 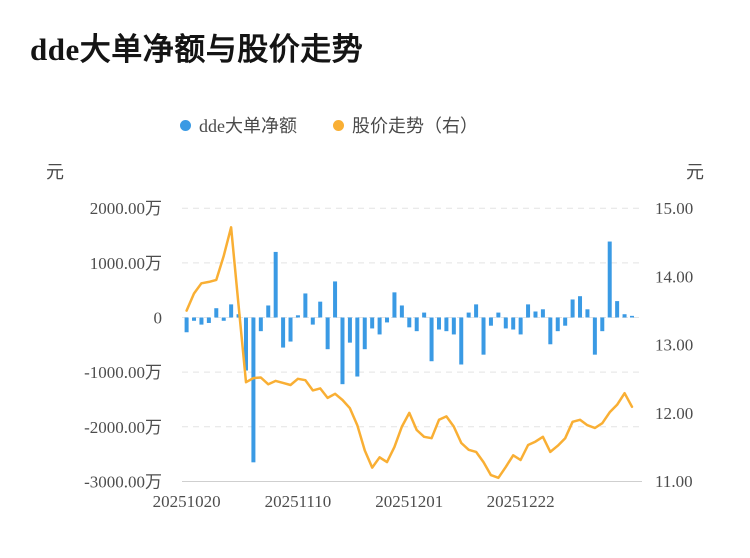 What do you see at coordinates (338, 125) in the screenshot?
I see `legend-dot-icon-price` at bounding box center [338, 125].